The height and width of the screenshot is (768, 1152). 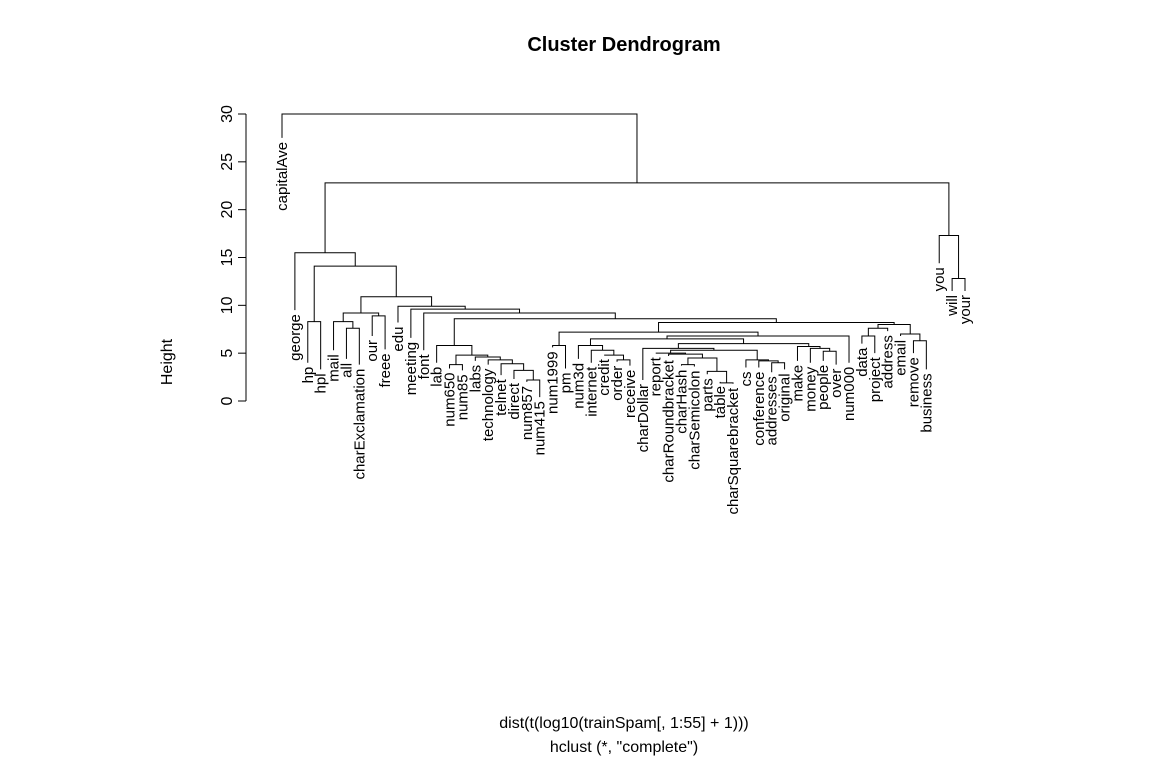 What do you see at coordinates (475, 379) in the screenshot?
I see `leaf-label: labs` at bounding box center [475, 379].